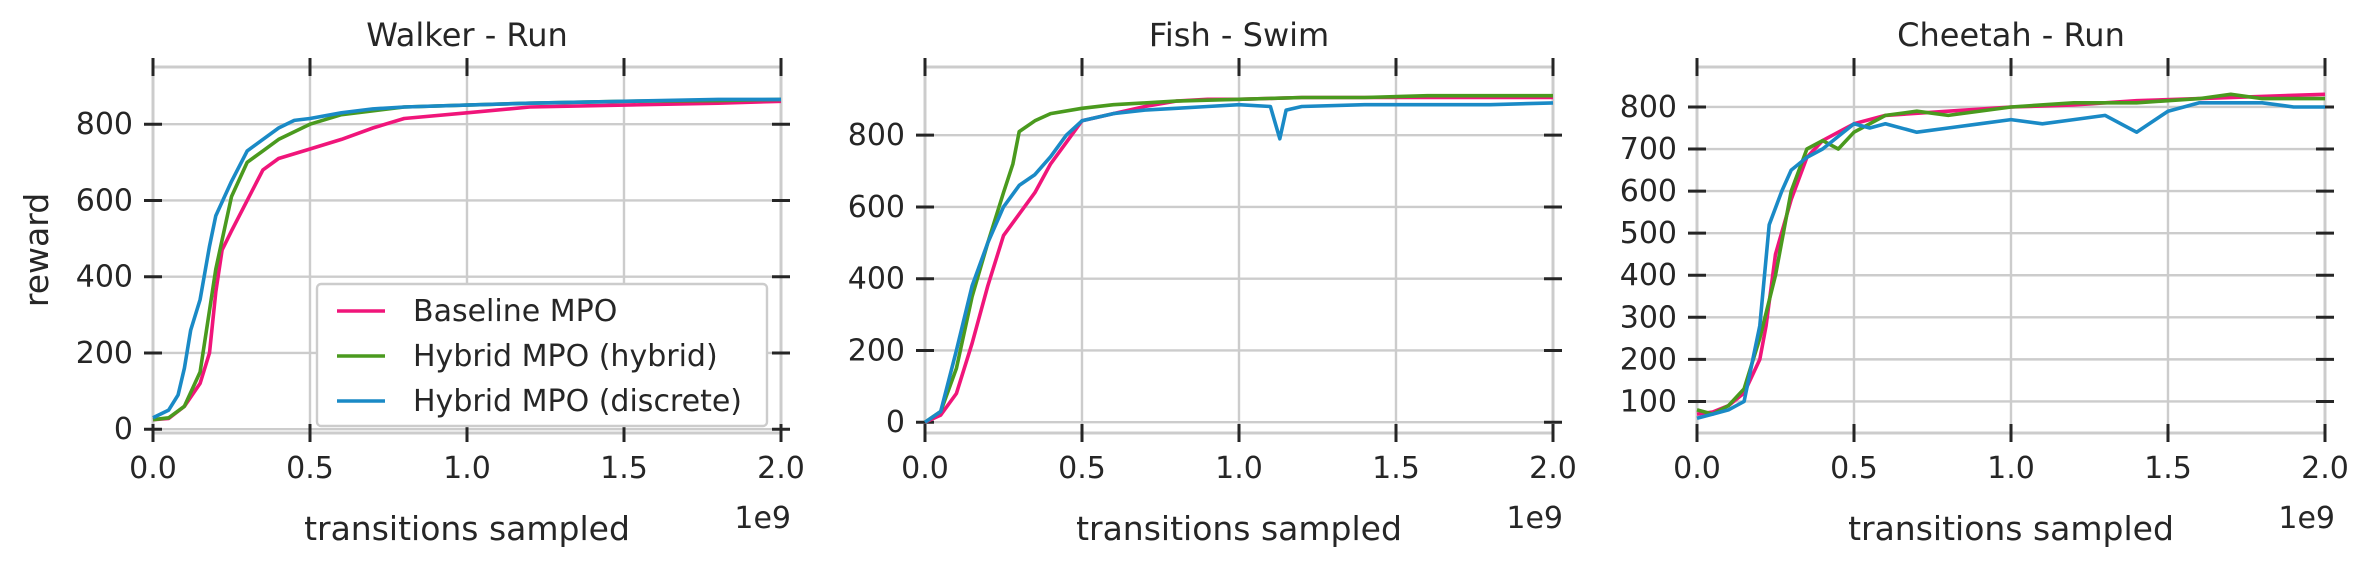 Image resolution: width=2365 pixels, height=566 pixels. I want to click on y-tick-label: 100, so click(1648, 401).